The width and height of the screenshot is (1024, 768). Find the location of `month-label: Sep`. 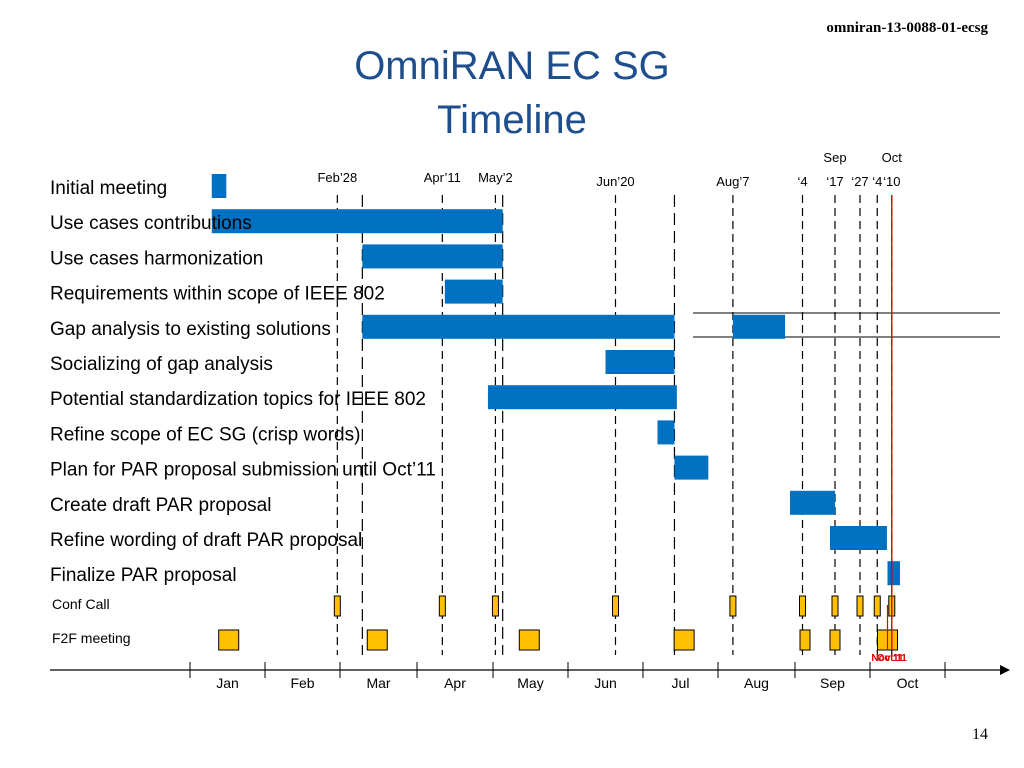

month-label: Sep is located at coordinates (832, 683).